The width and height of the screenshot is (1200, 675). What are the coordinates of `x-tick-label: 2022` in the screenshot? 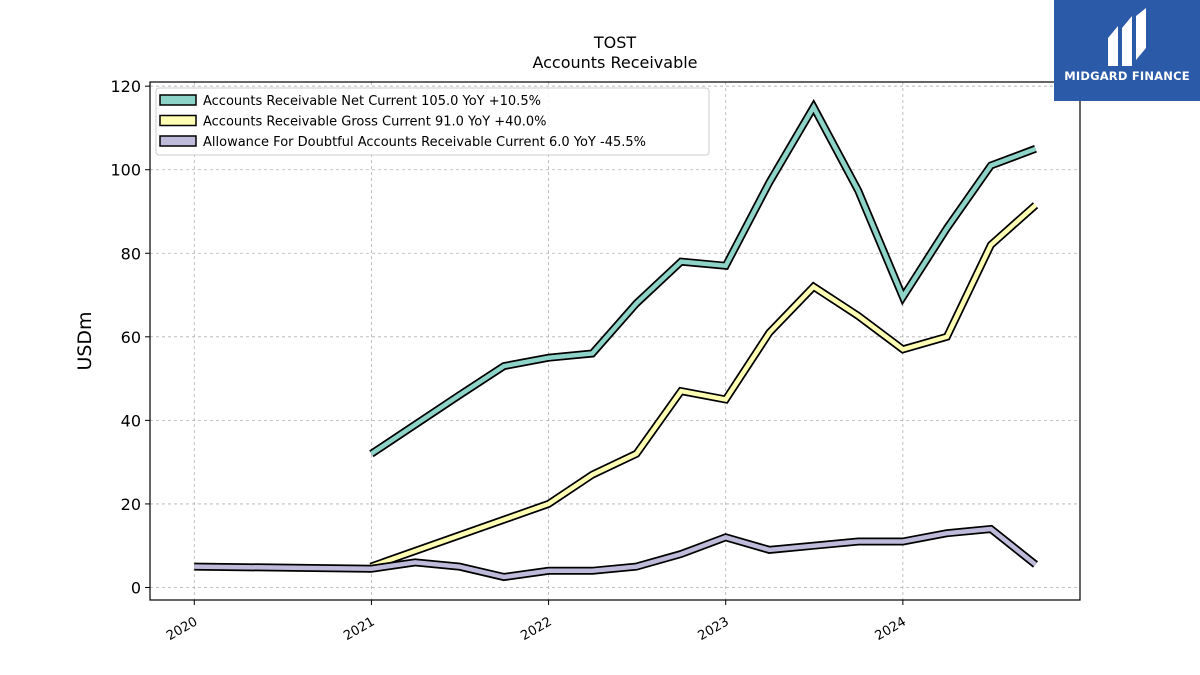 It's located at (536, 629).